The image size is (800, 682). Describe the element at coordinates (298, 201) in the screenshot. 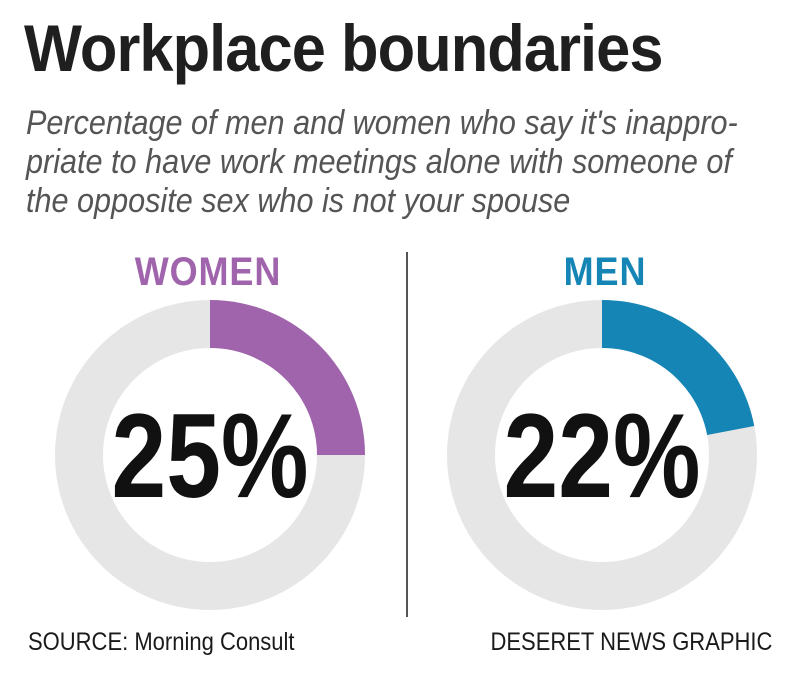

I see `subtitle-line-3: the opposite sex who is not your spouse` at that location.